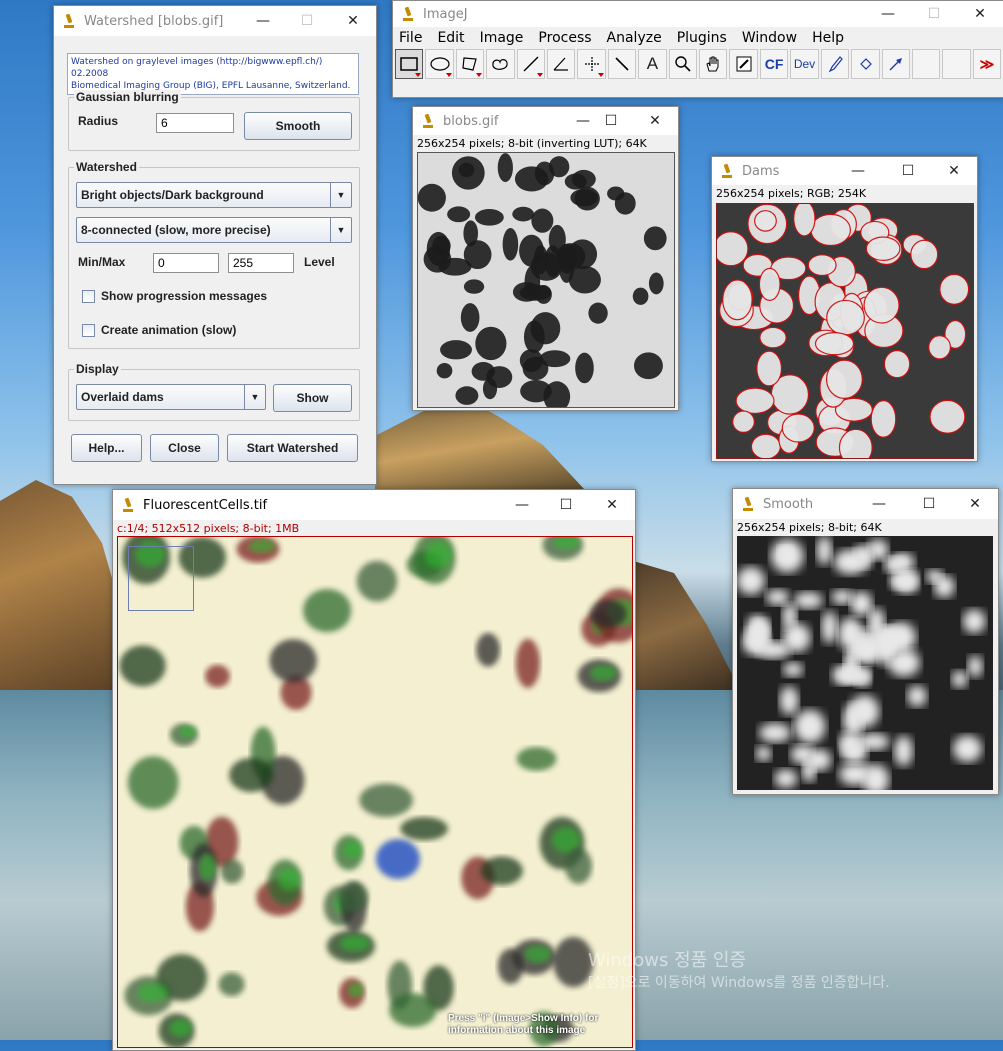  Describe the element at coordinates (845, 331) in the screenshot. I see `dams-image` at that location.